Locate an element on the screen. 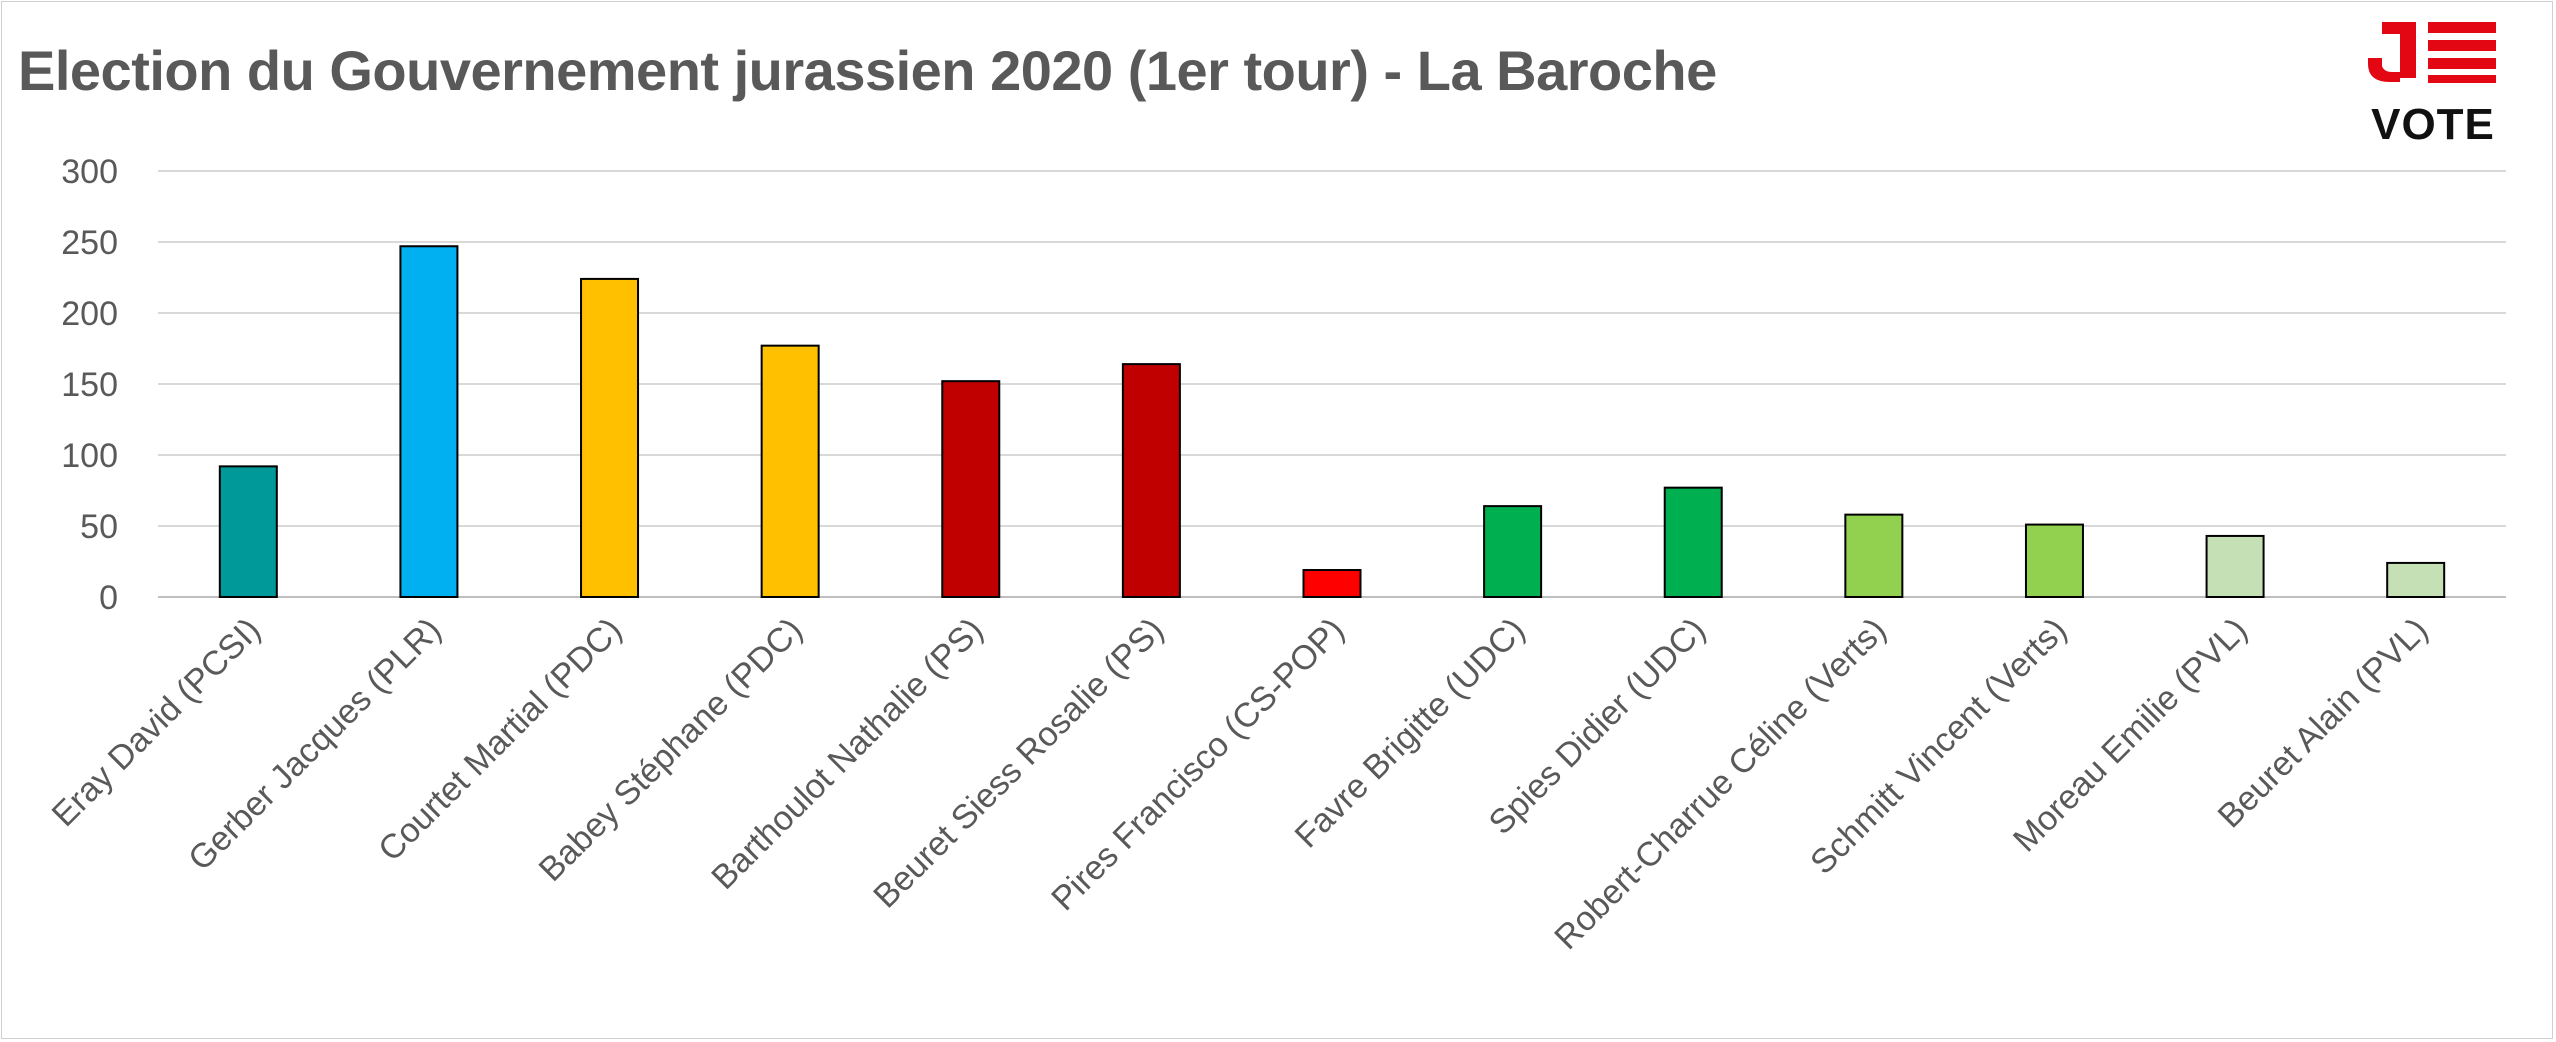 The height and width of the screenshot is (1042, 2556). y-tick-label: 300 is located at coordinates (89, 172).